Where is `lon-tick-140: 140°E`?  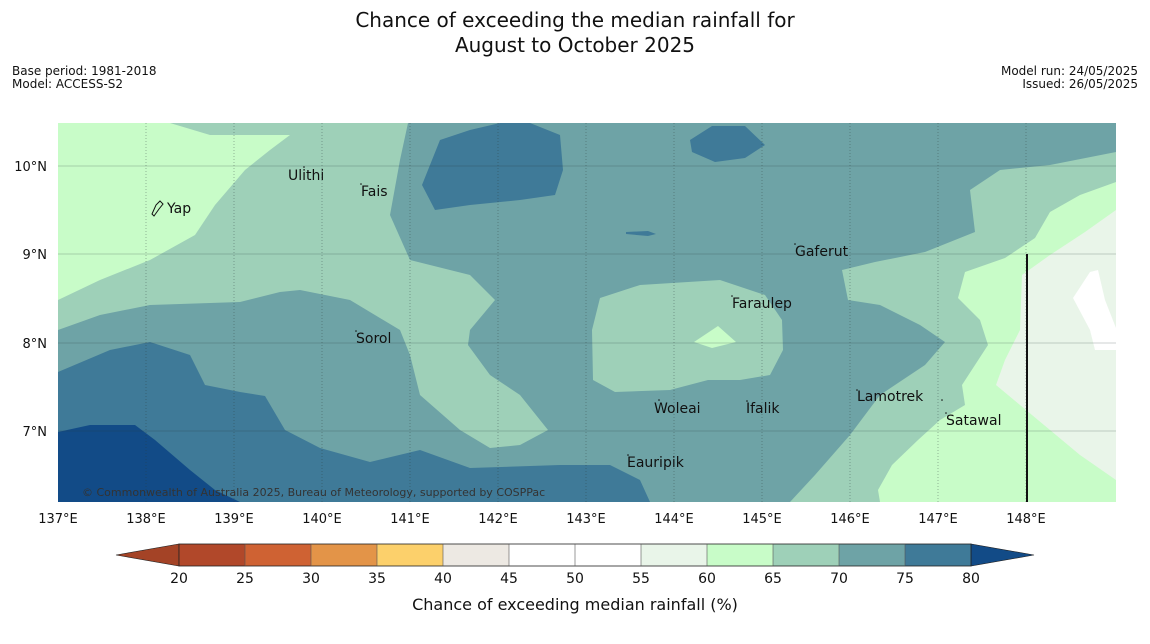 lon-tick-140: 140°E is located at coordinates (322, 519).